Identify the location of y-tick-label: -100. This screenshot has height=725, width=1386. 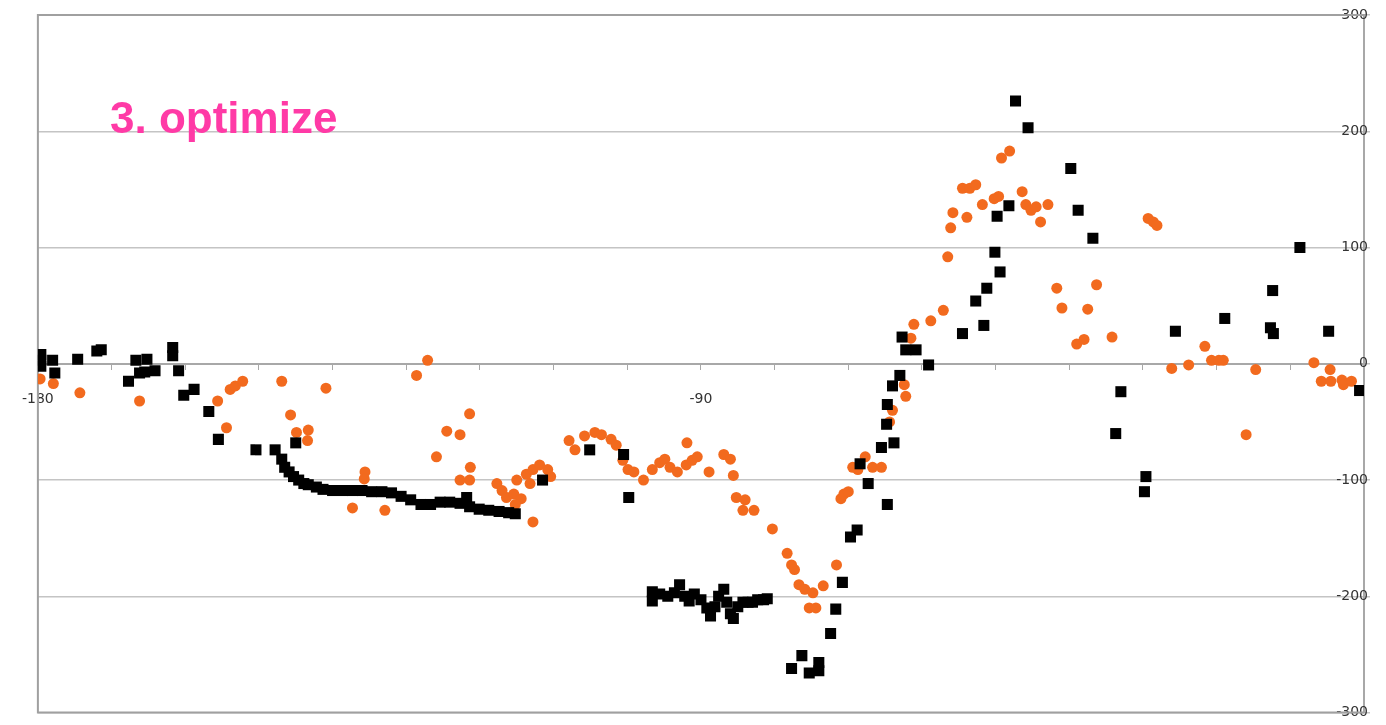
(1352, 478).